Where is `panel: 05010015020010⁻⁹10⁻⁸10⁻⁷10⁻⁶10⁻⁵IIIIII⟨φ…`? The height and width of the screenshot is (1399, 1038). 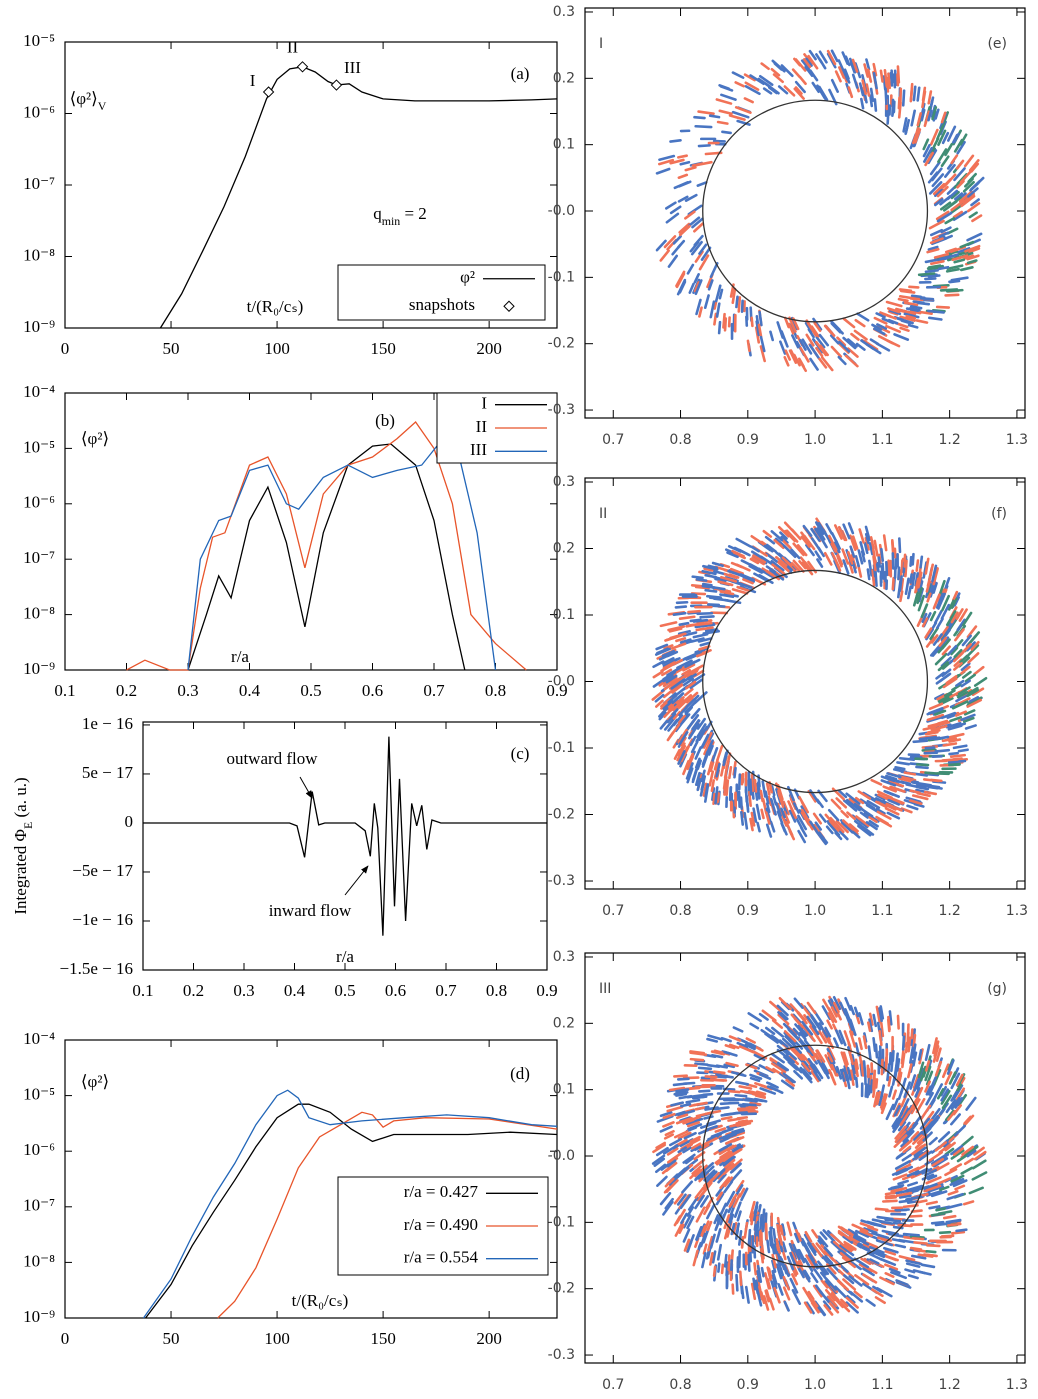
panel: 05010015020010⁻⁹10⁻⁸10⁻⁷10⁻⁶10⁻⁵IIIIII⟨φ… is located at coordinates (290, 194).